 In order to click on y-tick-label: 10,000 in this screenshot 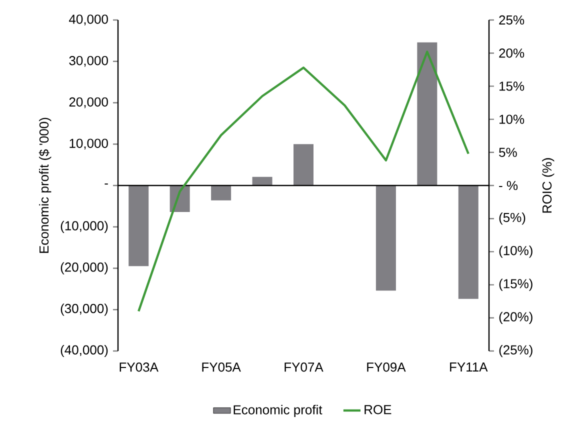, I will do `click(89, 144)`.